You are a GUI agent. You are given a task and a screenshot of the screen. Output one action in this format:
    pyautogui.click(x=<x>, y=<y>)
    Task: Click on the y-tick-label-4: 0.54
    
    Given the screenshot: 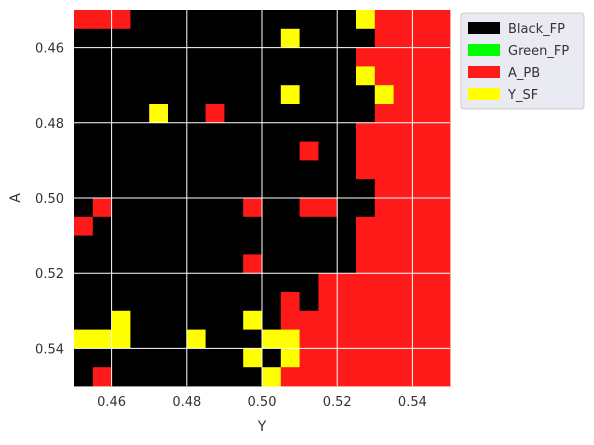 What is the action you would take?
    pyautogui.click(x=49, y=349)
    